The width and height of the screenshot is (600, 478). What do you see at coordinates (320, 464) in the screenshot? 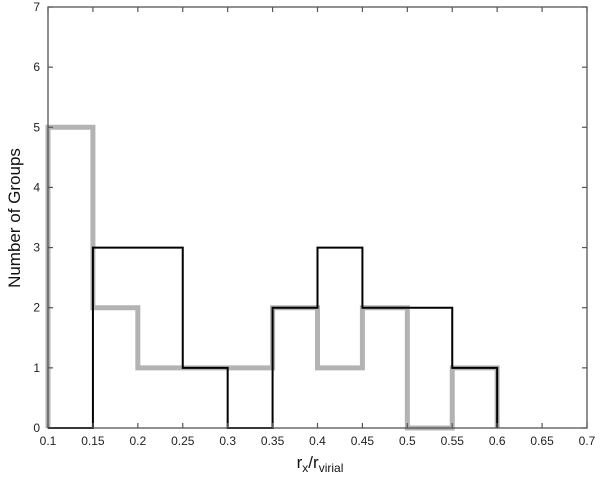
I see `x-axis-title: rx/rvirial` at bounding box center [320, 464].